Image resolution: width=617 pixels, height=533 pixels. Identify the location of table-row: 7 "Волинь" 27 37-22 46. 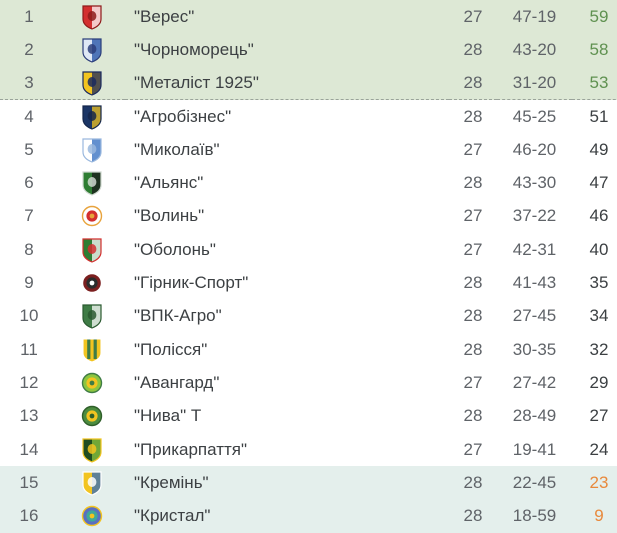
(308, 216).